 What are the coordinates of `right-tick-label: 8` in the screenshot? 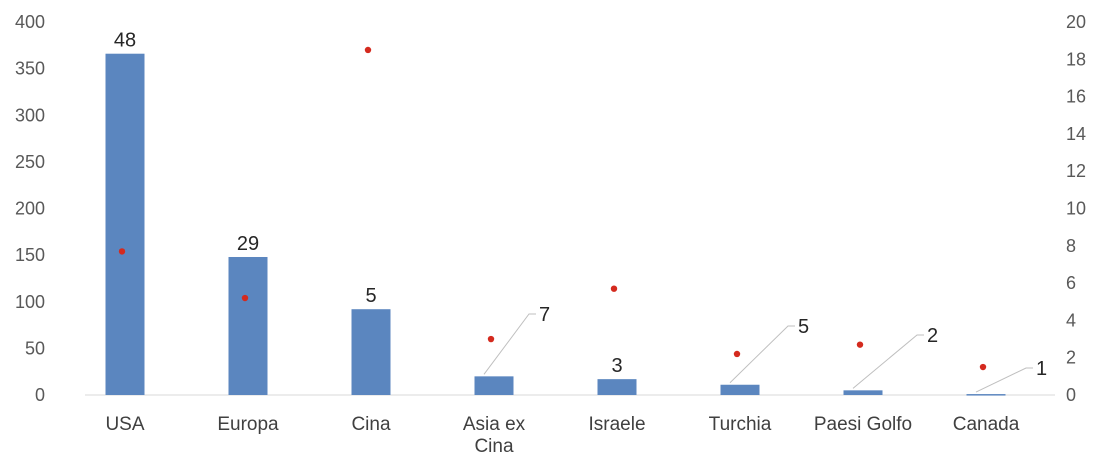 It's located at (1071, 246).